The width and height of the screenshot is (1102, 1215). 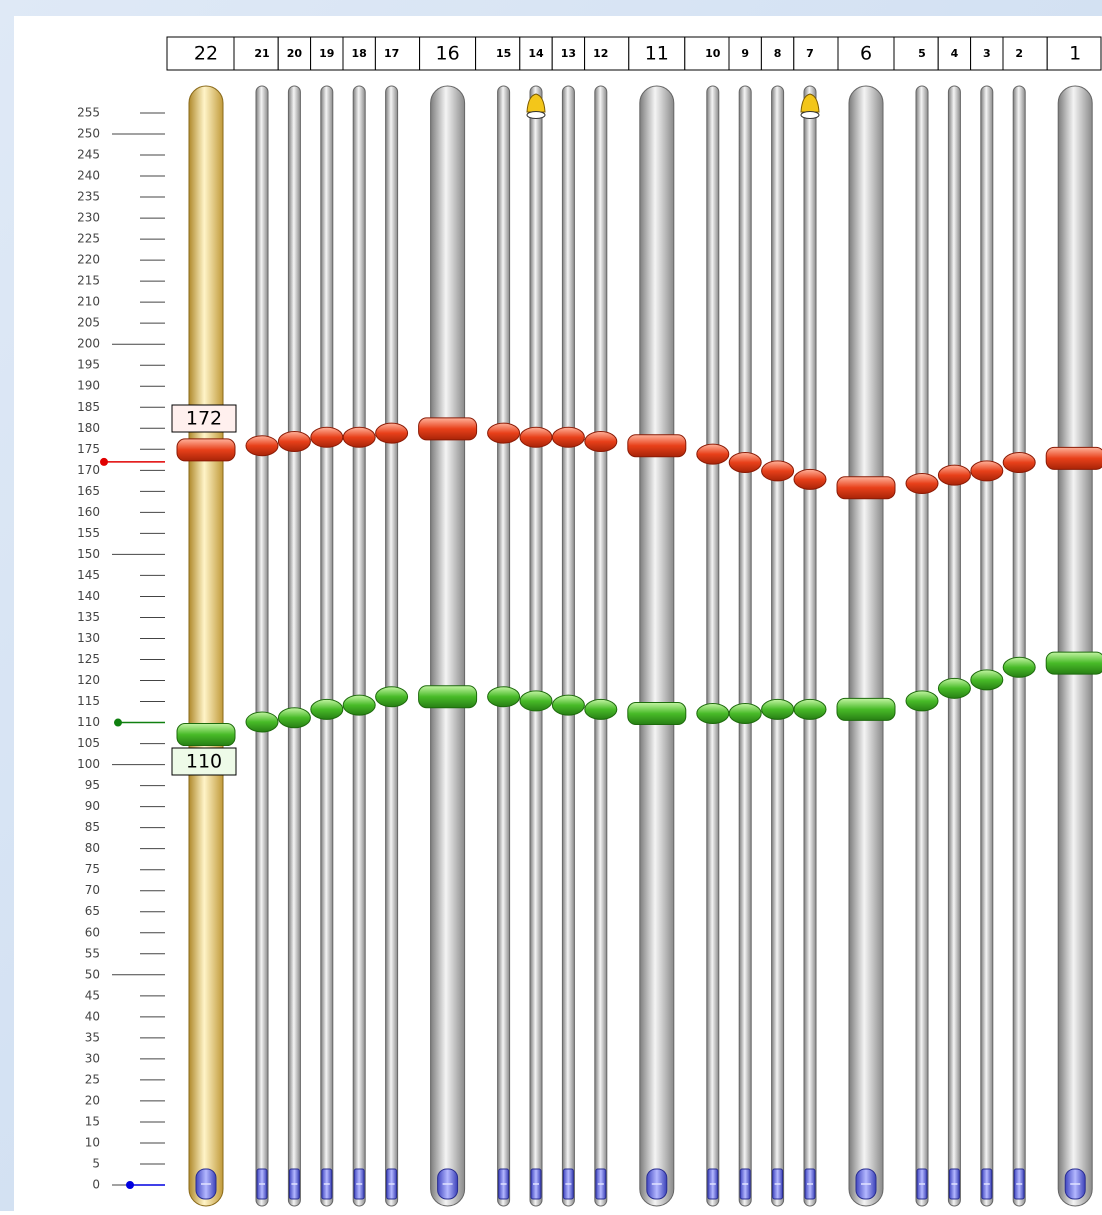 I want to click on scale-label: 170, so click(x=88, y=470).